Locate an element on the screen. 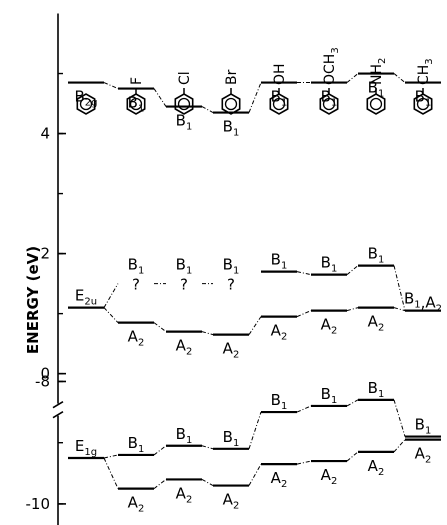 This screenshot has width=447, height=525. y-tick-label: -8 is located at coordinates (42, 381).